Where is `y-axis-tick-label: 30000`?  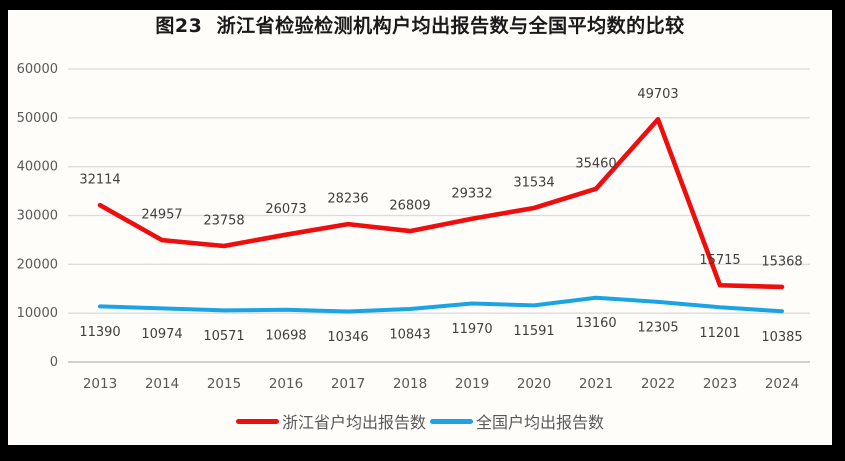
y-axis-tick-label: 30000 is located at coordinates (37, 216).